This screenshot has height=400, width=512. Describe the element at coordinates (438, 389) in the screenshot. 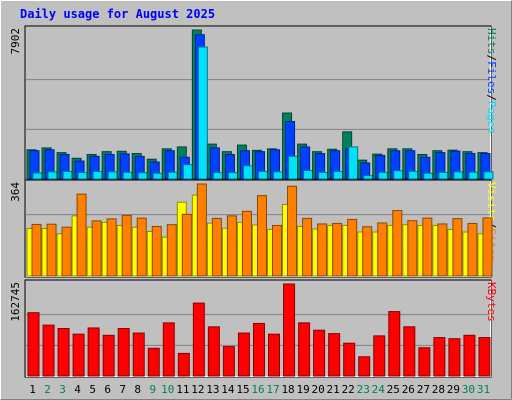

I see `x-tick-label-28: 28` at that location.